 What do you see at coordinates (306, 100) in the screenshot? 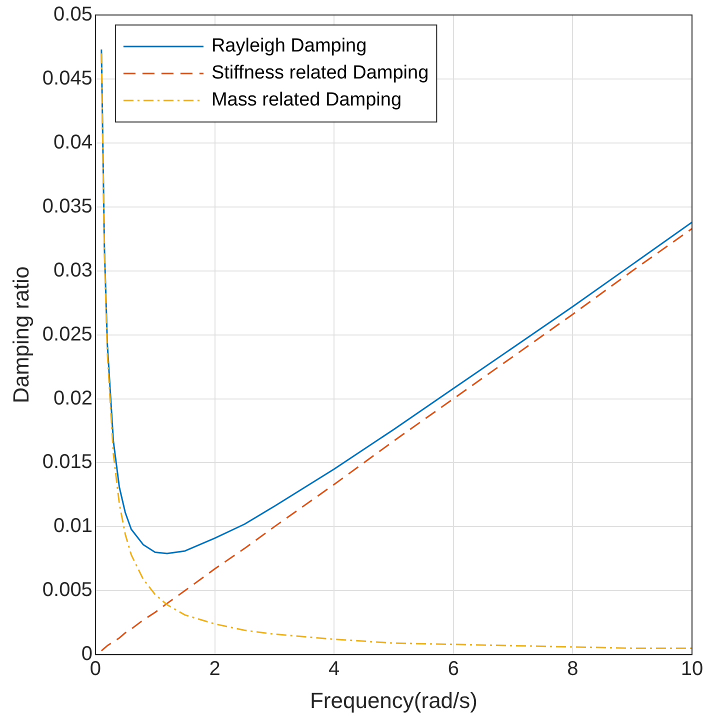
I see `legend-label: Mass related Damping` at bounding box center [306, 100].